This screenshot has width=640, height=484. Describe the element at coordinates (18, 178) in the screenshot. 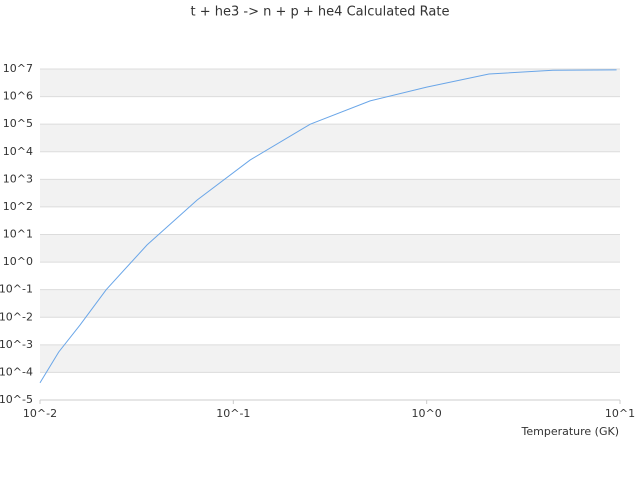

I see `y-tick-label: 10^3` at that location.